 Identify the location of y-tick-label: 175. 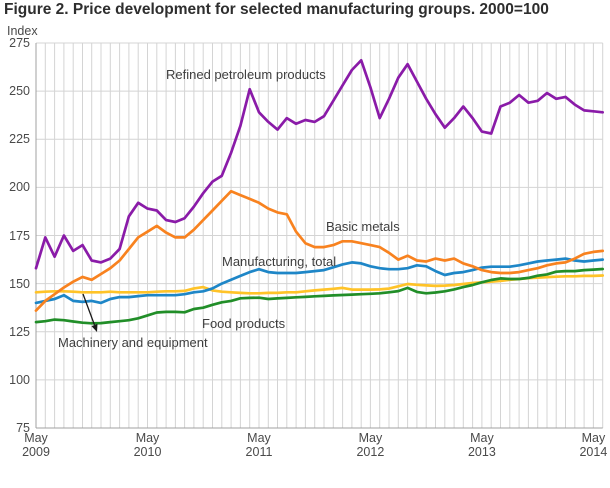
(19, 236).